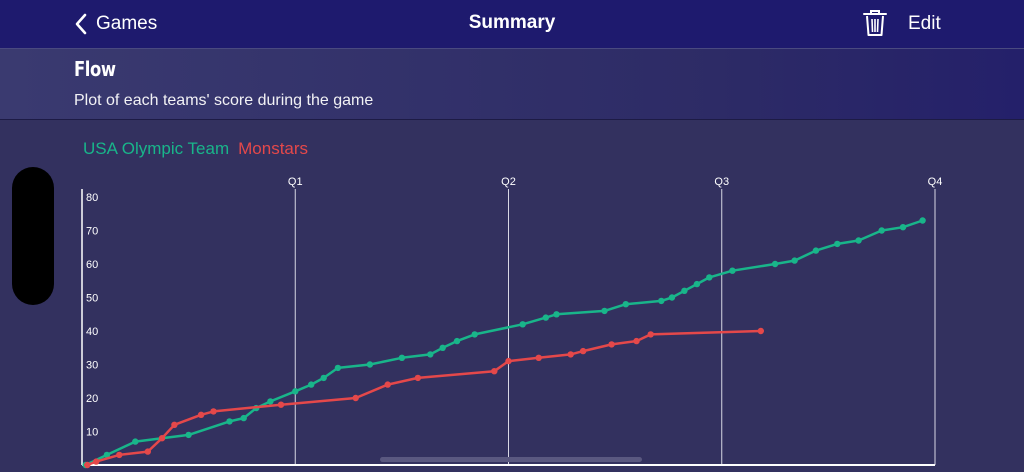 Image resolution: width=1024 pixels, height=472 pixels. I want to click on y-tick-label-80: 80, so click(92, 198).